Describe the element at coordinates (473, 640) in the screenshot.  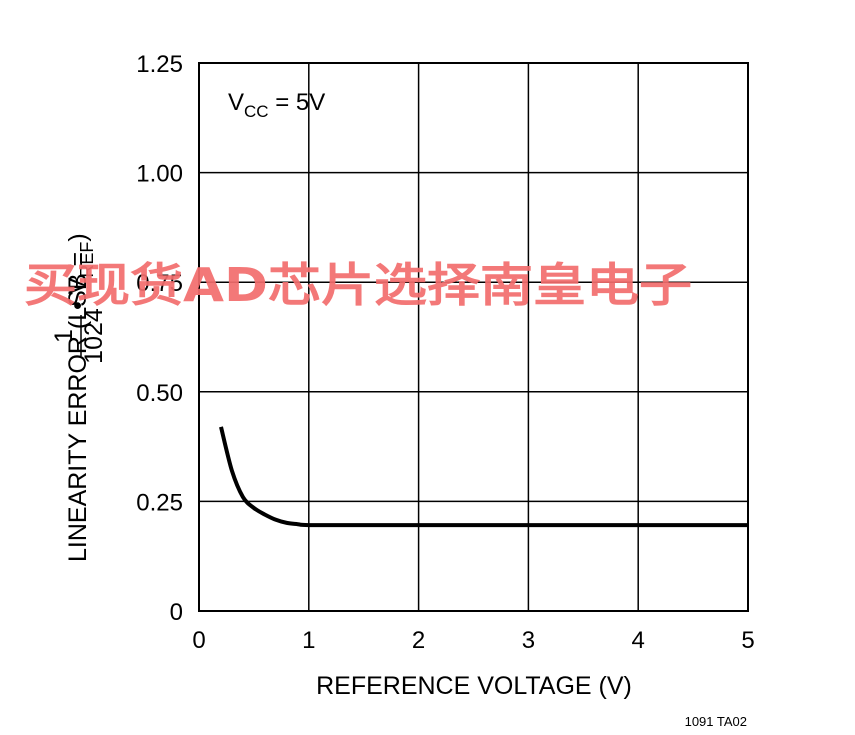
I see `x-tick-labels: 0 1 2 3 4 5` at that location.